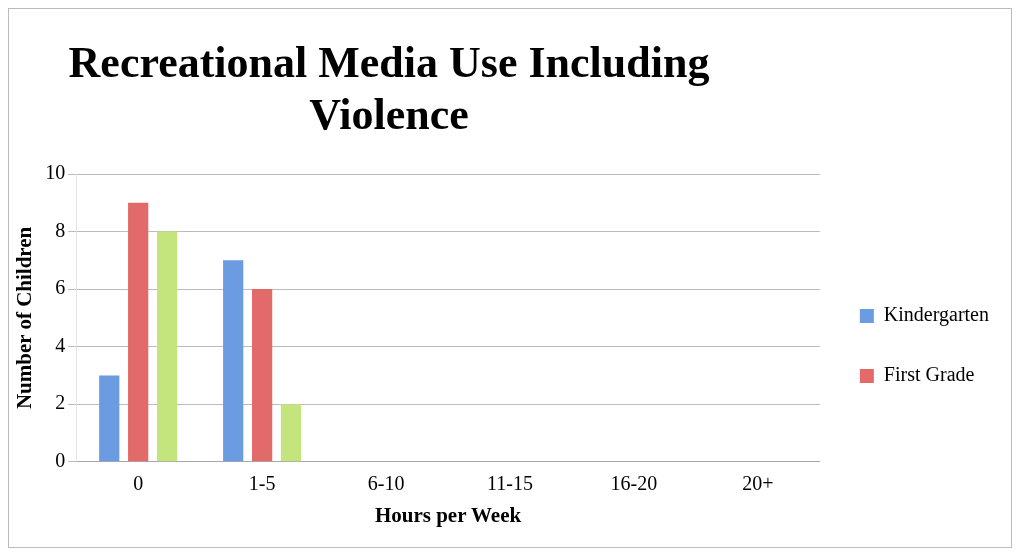  I want to click on x-tick-label: 16-20, so click(634, 483).